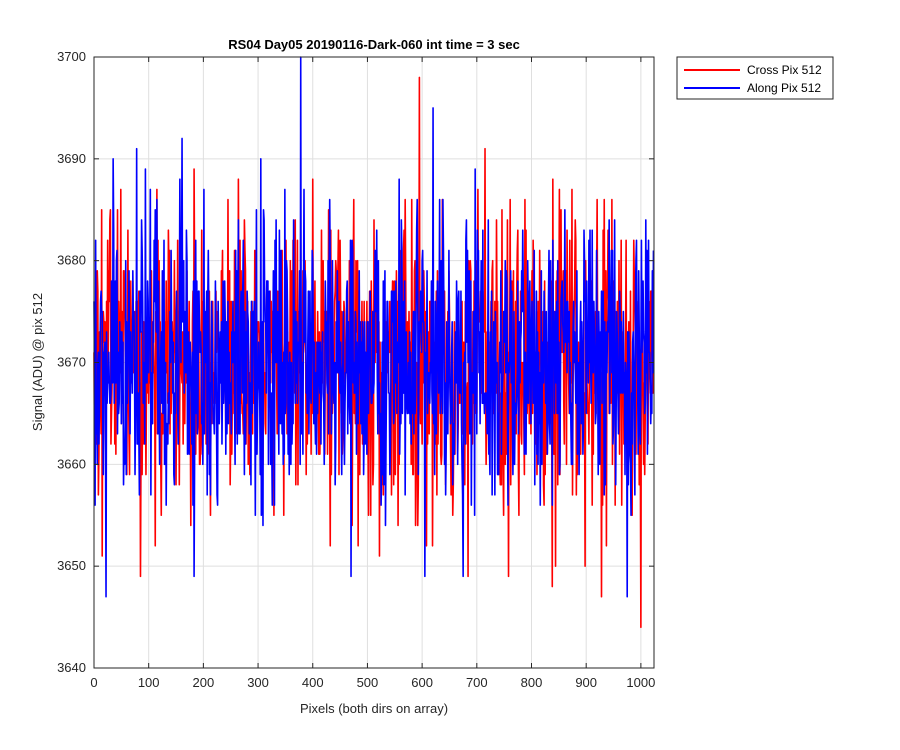  Describe the element at coordinates (71, 463) in the screenshot. I see `y-tick-label: 3660` at that location.